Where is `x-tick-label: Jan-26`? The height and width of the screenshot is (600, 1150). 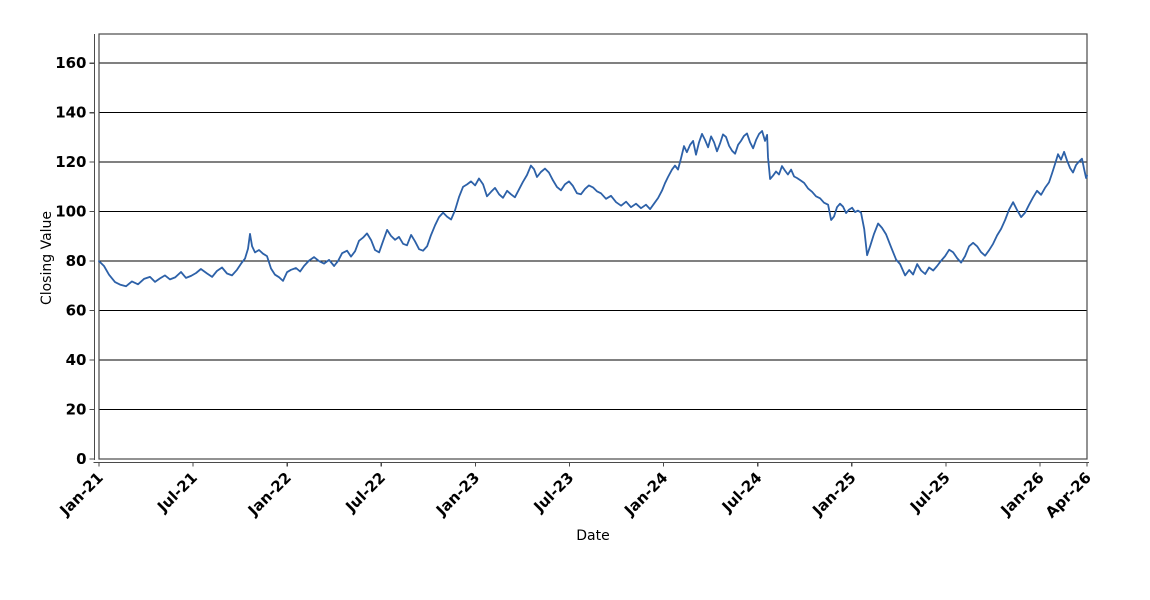
x-tick-label: Jan-26 is located at coordinates (1022, 494).